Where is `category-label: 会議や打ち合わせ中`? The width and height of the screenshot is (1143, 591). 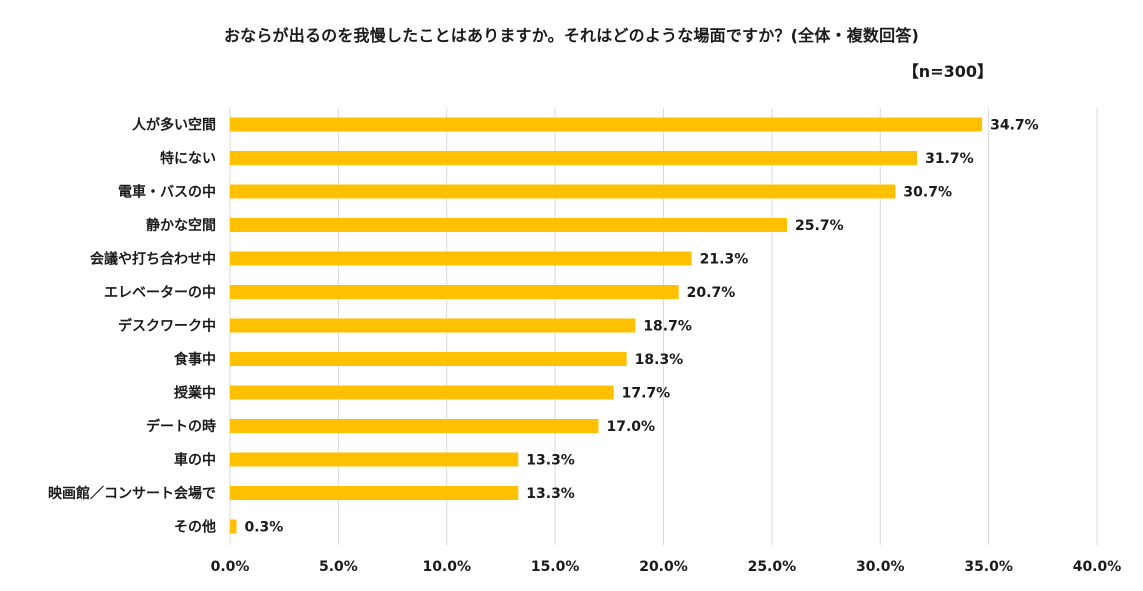
category-label: 会議や打ち合わせ中 is located at coordinates (153, 259).